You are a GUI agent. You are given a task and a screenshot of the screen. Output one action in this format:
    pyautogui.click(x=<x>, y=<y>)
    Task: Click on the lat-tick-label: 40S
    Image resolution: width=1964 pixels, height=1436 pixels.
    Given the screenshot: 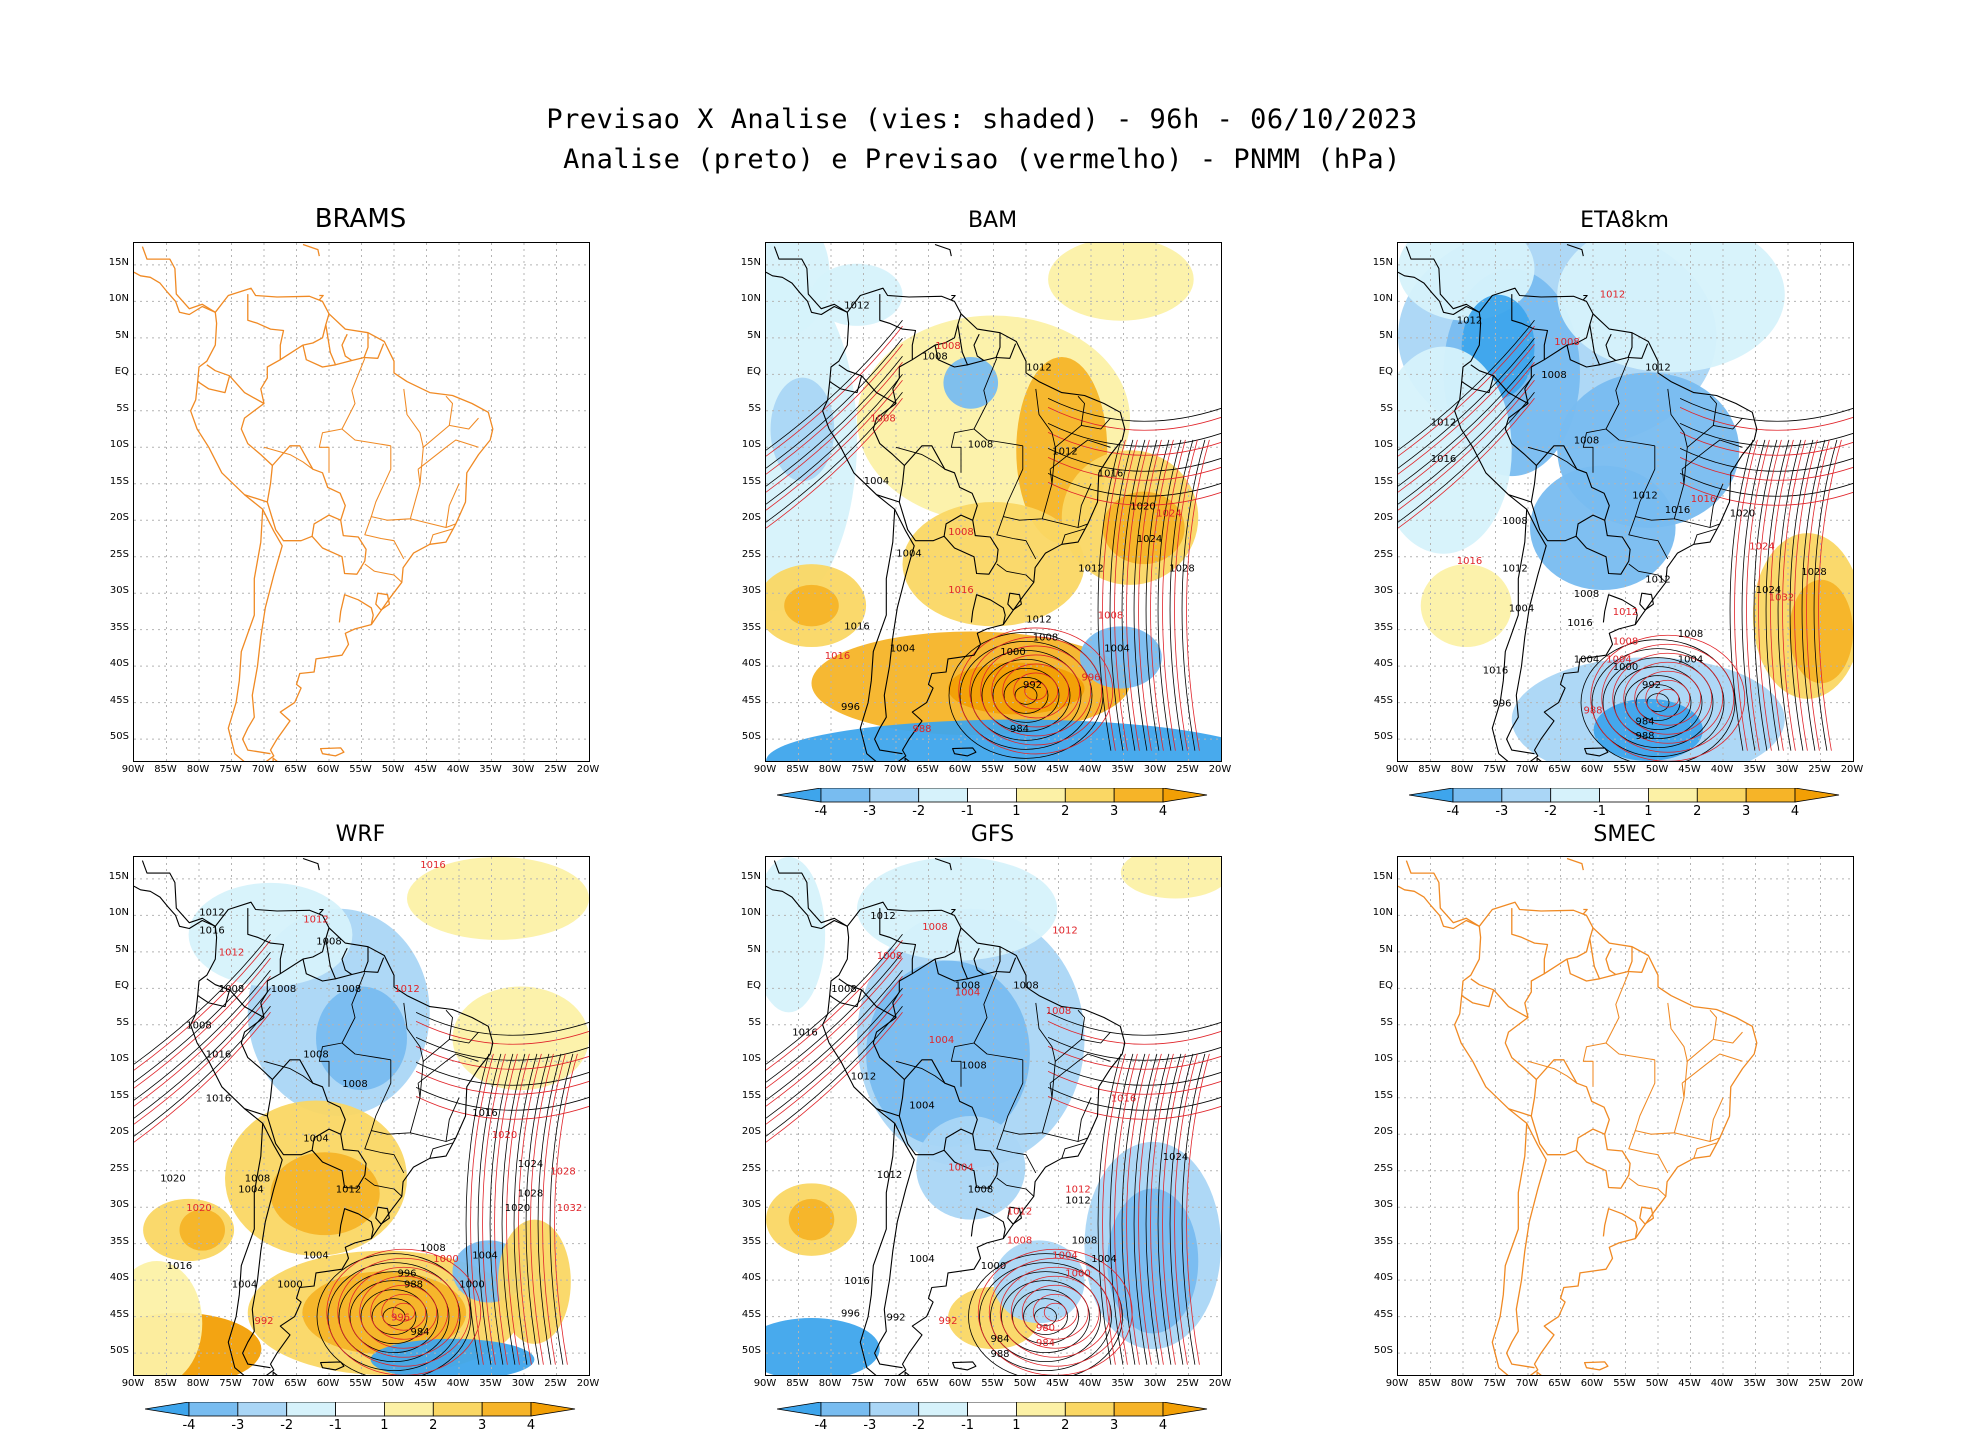 What is the action you would take?
    pyautogui.click(x=1383, y=664)
    